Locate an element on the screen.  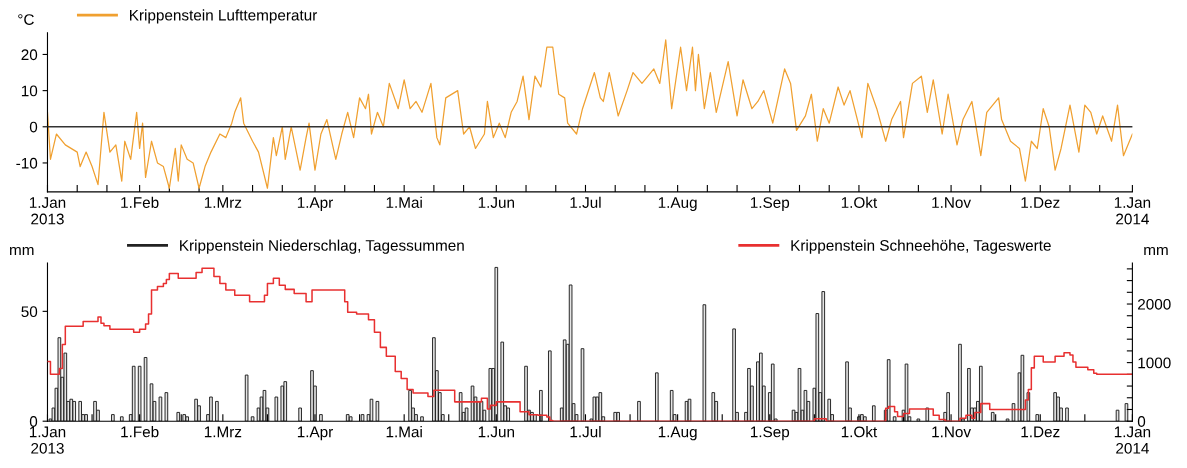
y-tick-label: -10 is located at coordinates (27, 163).